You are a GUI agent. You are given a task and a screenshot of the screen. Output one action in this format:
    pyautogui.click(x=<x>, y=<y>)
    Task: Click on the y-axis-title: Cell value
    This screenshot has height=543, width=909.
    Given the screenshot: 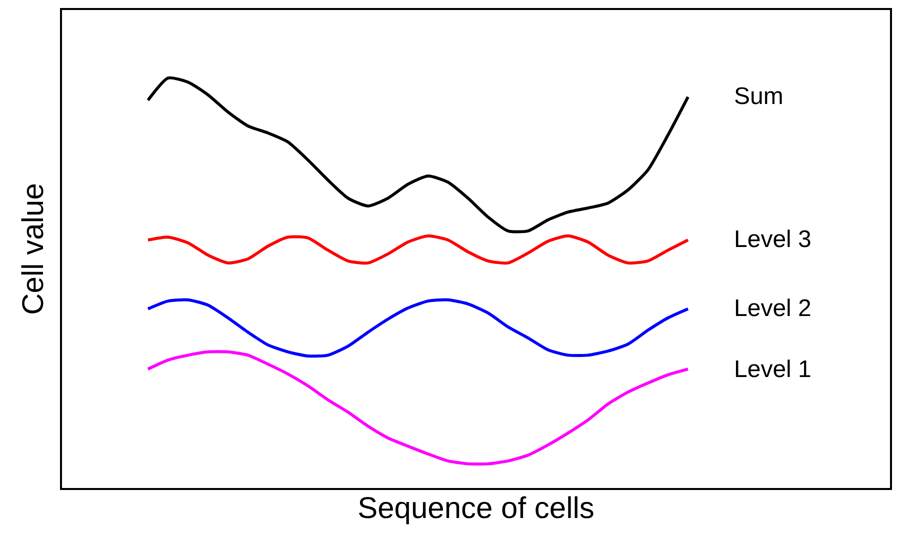 What is the action you would take?
    pyautogui.click(x=33, y=249)
    